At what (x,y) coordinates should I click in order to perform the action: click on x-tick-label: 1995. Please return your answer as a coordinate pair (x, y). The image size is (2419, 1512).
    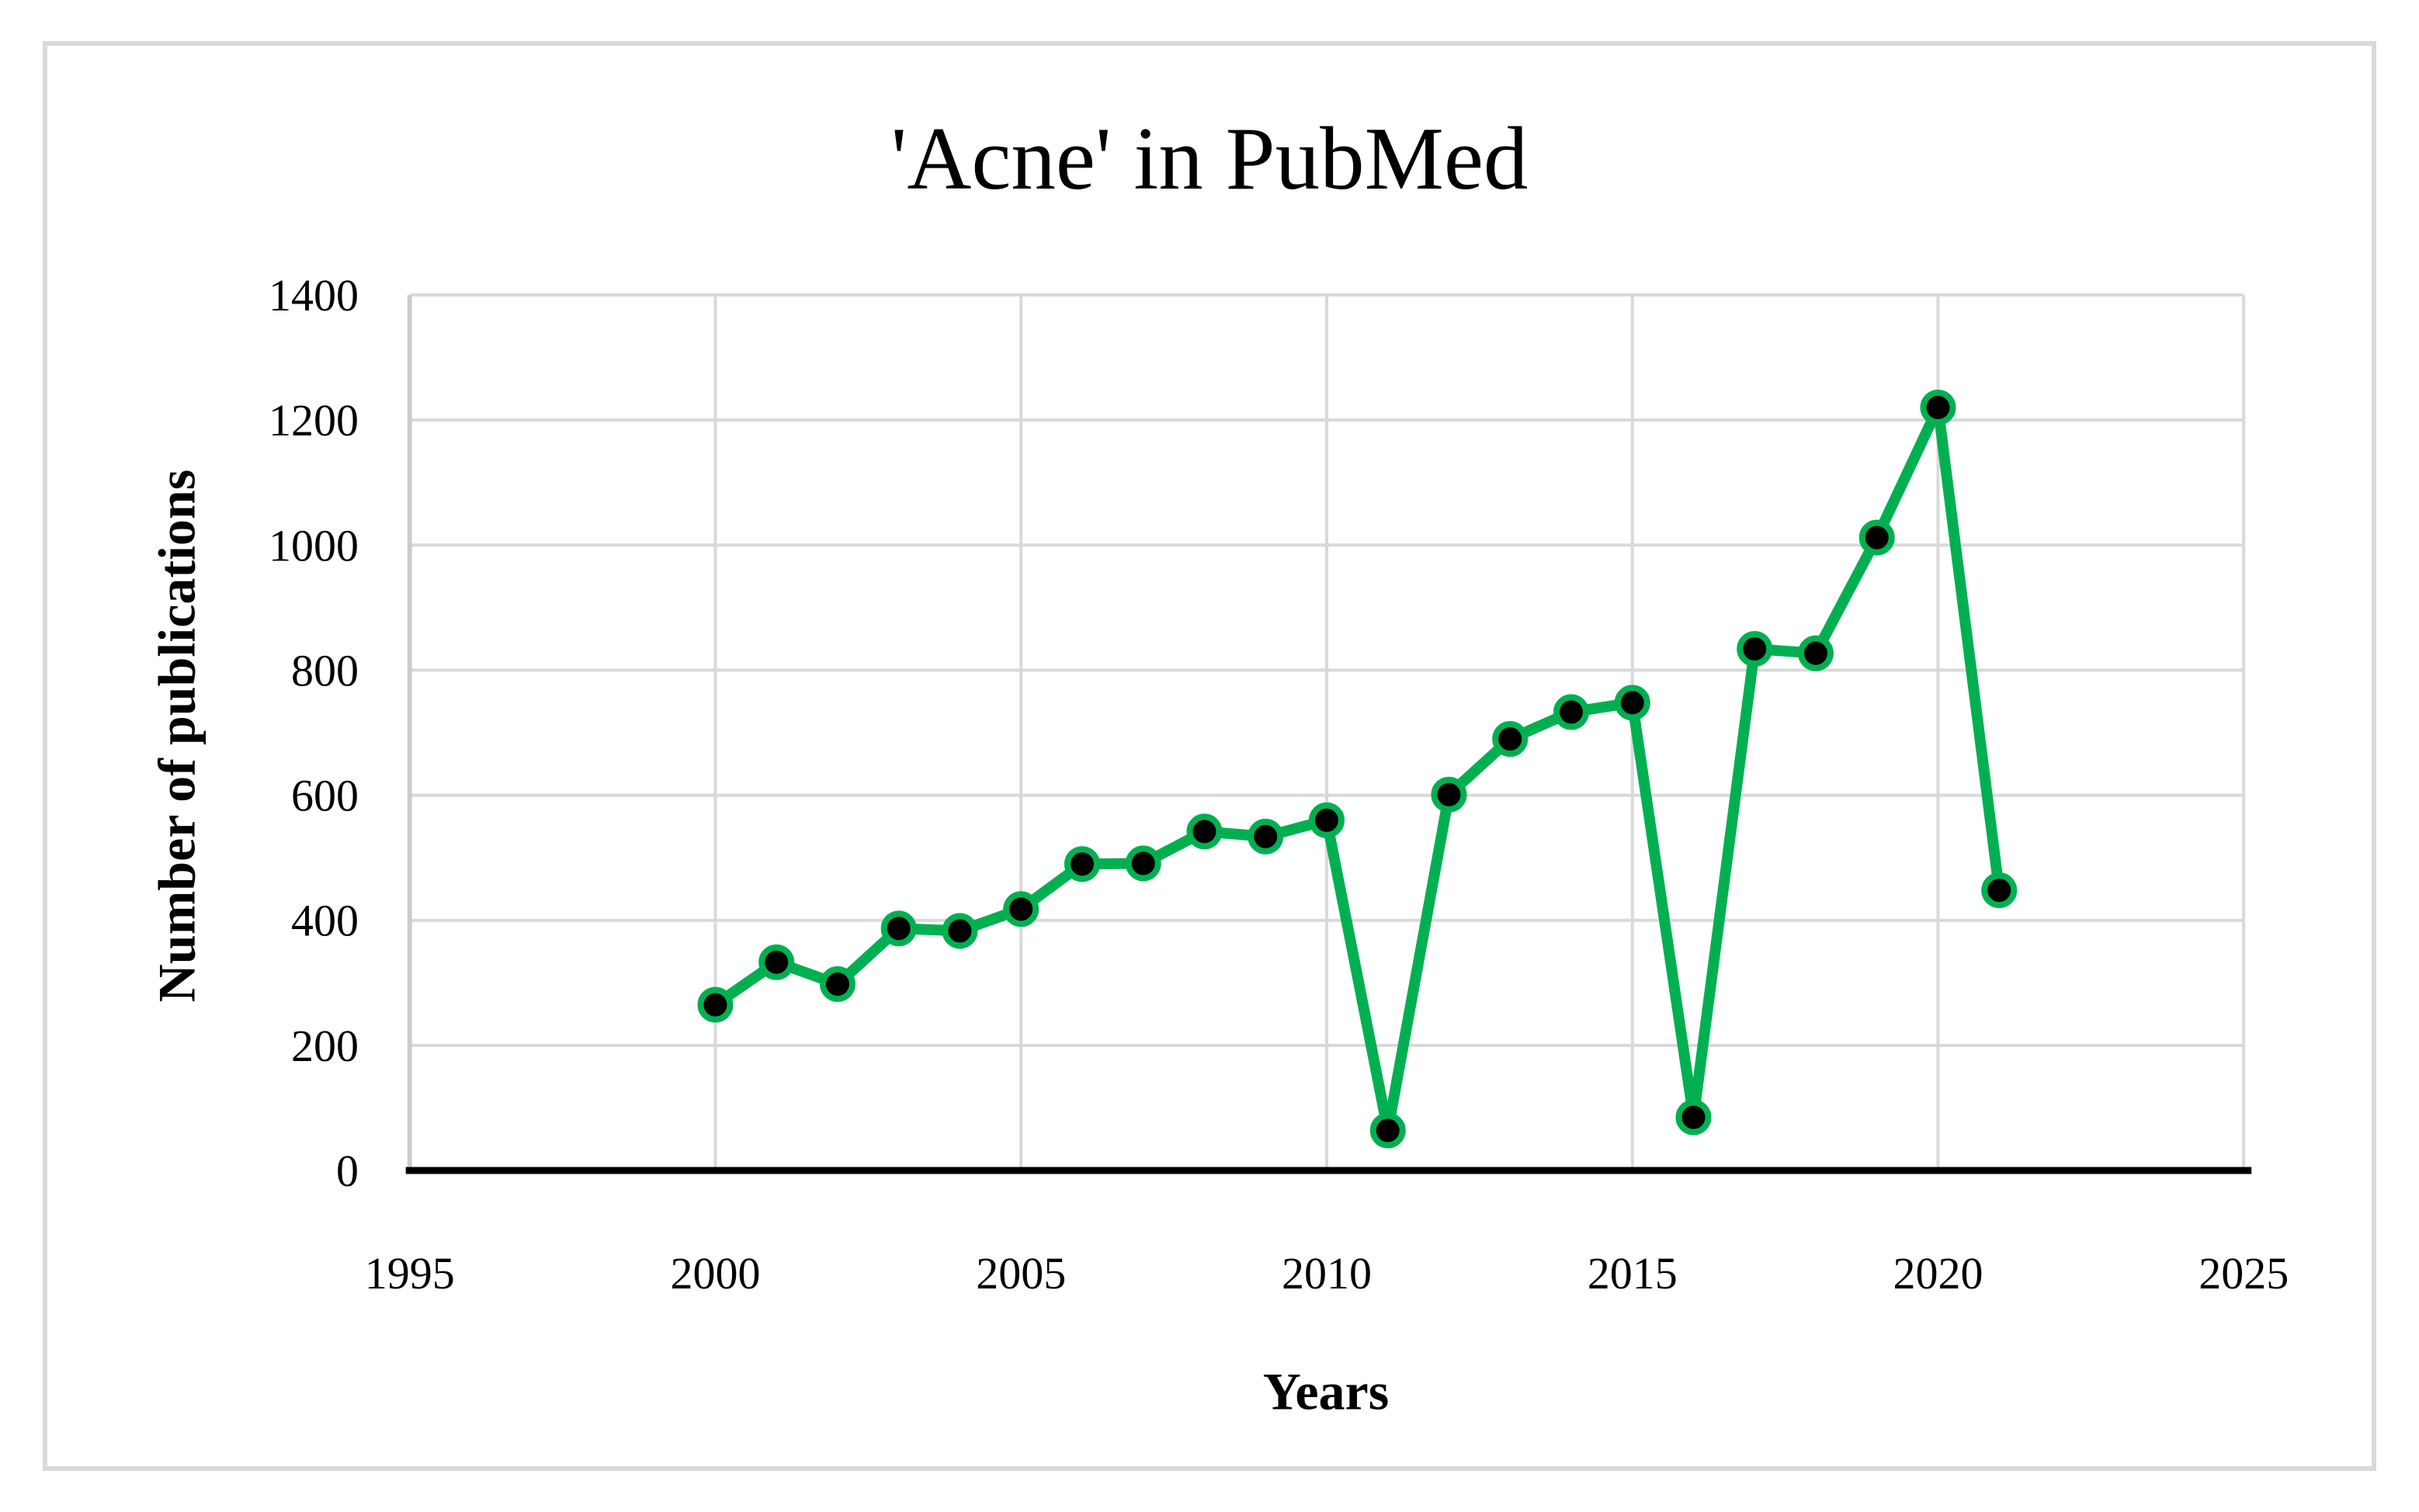
    Looking at the image, I should click on (410, 1273).